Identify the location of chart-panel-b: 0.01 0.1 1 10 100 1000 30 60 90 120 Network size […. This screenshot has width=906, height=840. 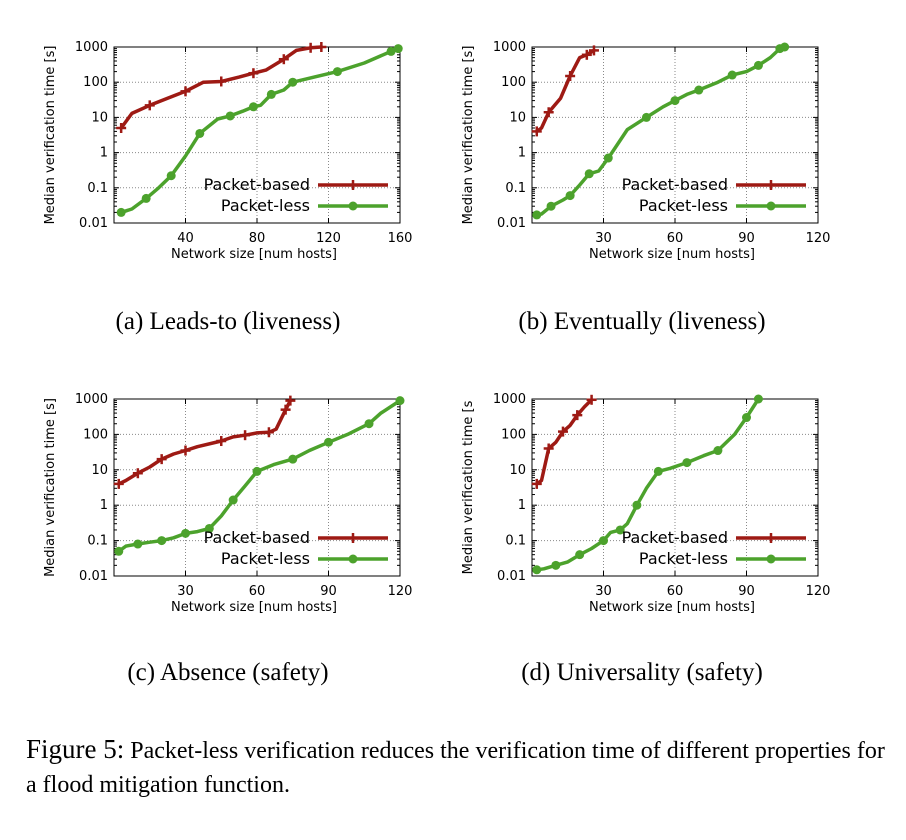
(645, 151).